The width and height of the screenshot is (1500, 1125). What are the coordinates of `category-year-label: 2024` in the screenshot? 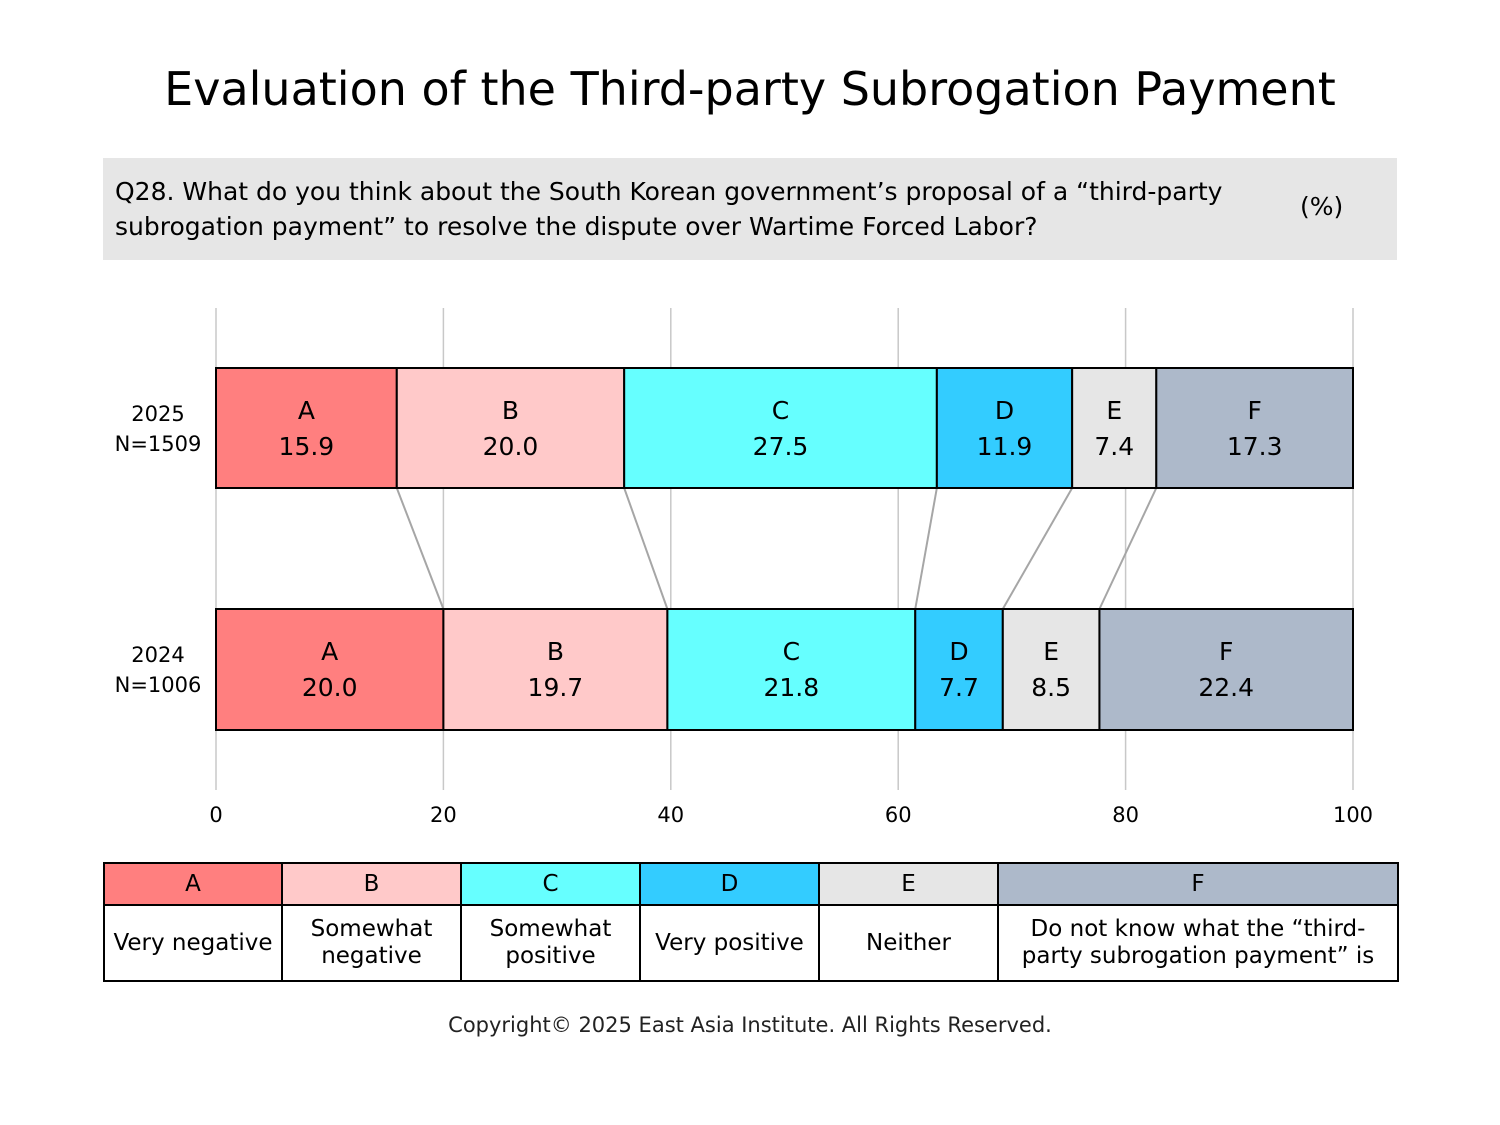 It's located at (157, 655).